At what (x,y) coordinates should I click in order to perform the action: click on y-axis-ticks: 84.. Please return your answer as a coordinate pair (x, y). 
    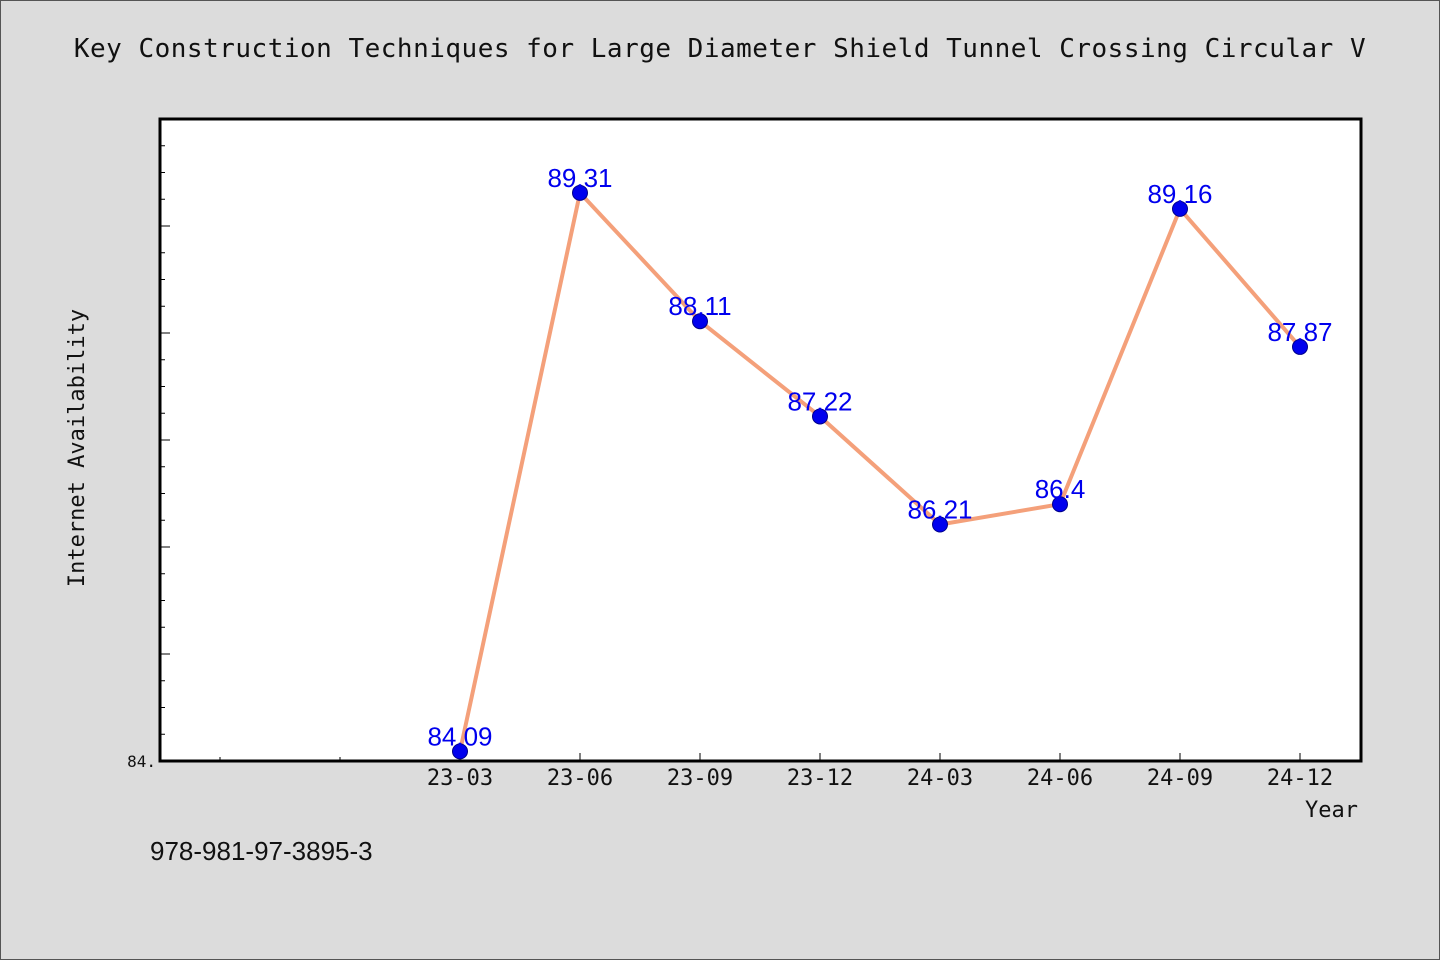
    Looking at the image, I should click on (148, 444).